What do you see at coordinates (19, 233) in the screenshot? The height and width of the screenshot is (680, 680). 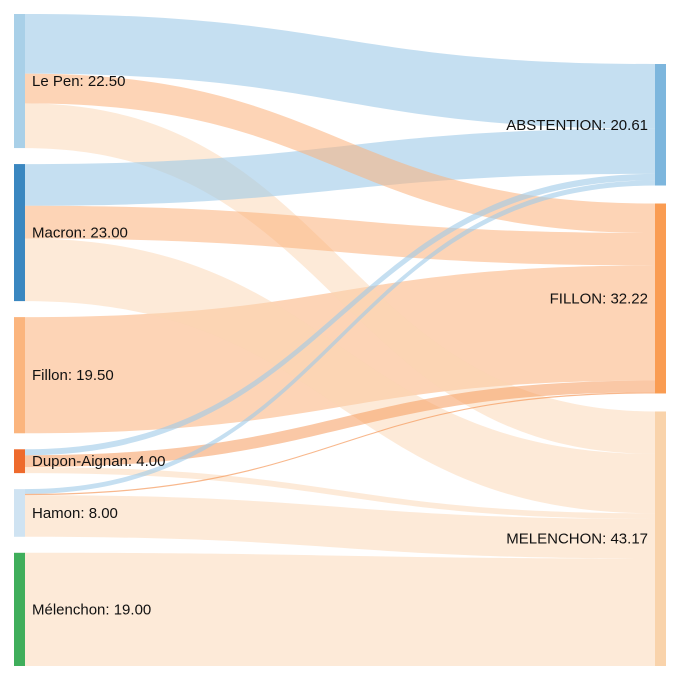 I see `node-macron` at bounding box center [19, 233].